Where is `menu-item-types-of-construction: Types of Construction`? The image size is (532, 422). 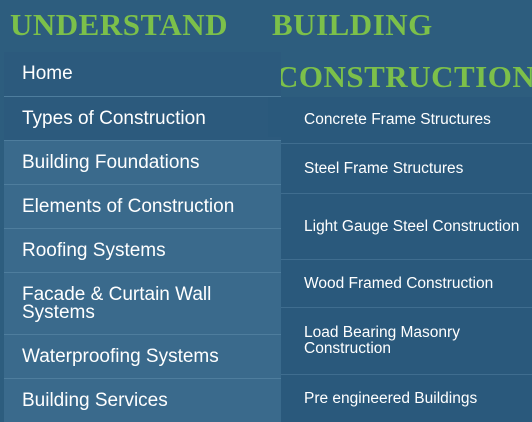 menu-item-types-of-construction: Types of Construction is located at coordinates (142, 119).